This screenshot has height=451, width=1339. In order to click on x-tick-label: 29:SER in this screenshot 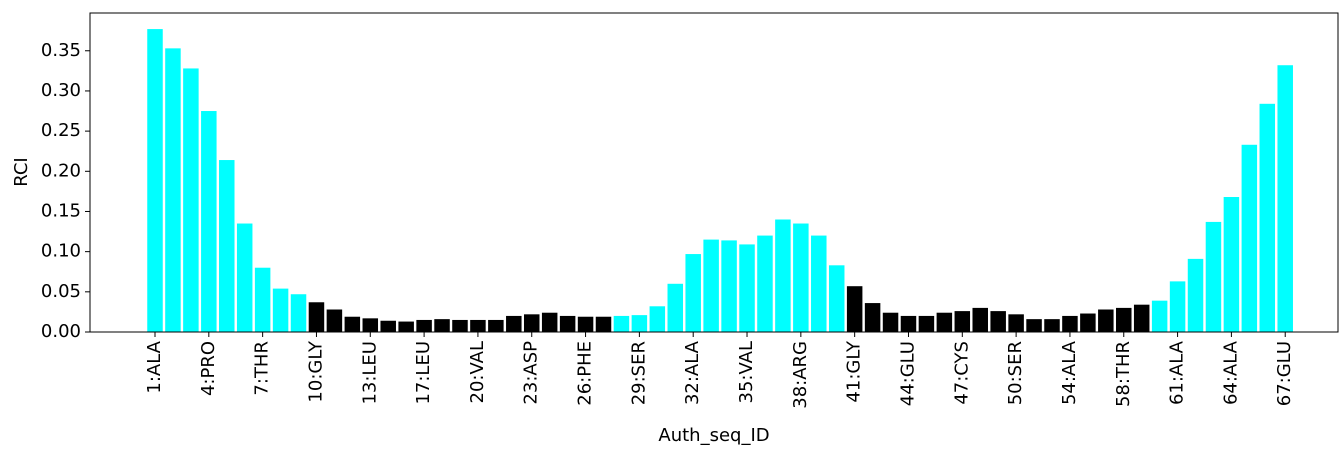, I will do `click(638, 373)`.